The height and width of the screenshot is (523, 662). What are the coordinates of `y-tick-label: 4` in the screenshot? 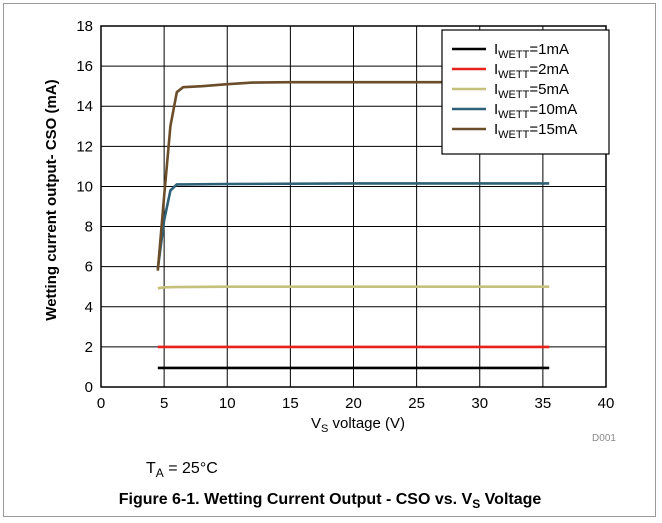 It's located at (89, 307).